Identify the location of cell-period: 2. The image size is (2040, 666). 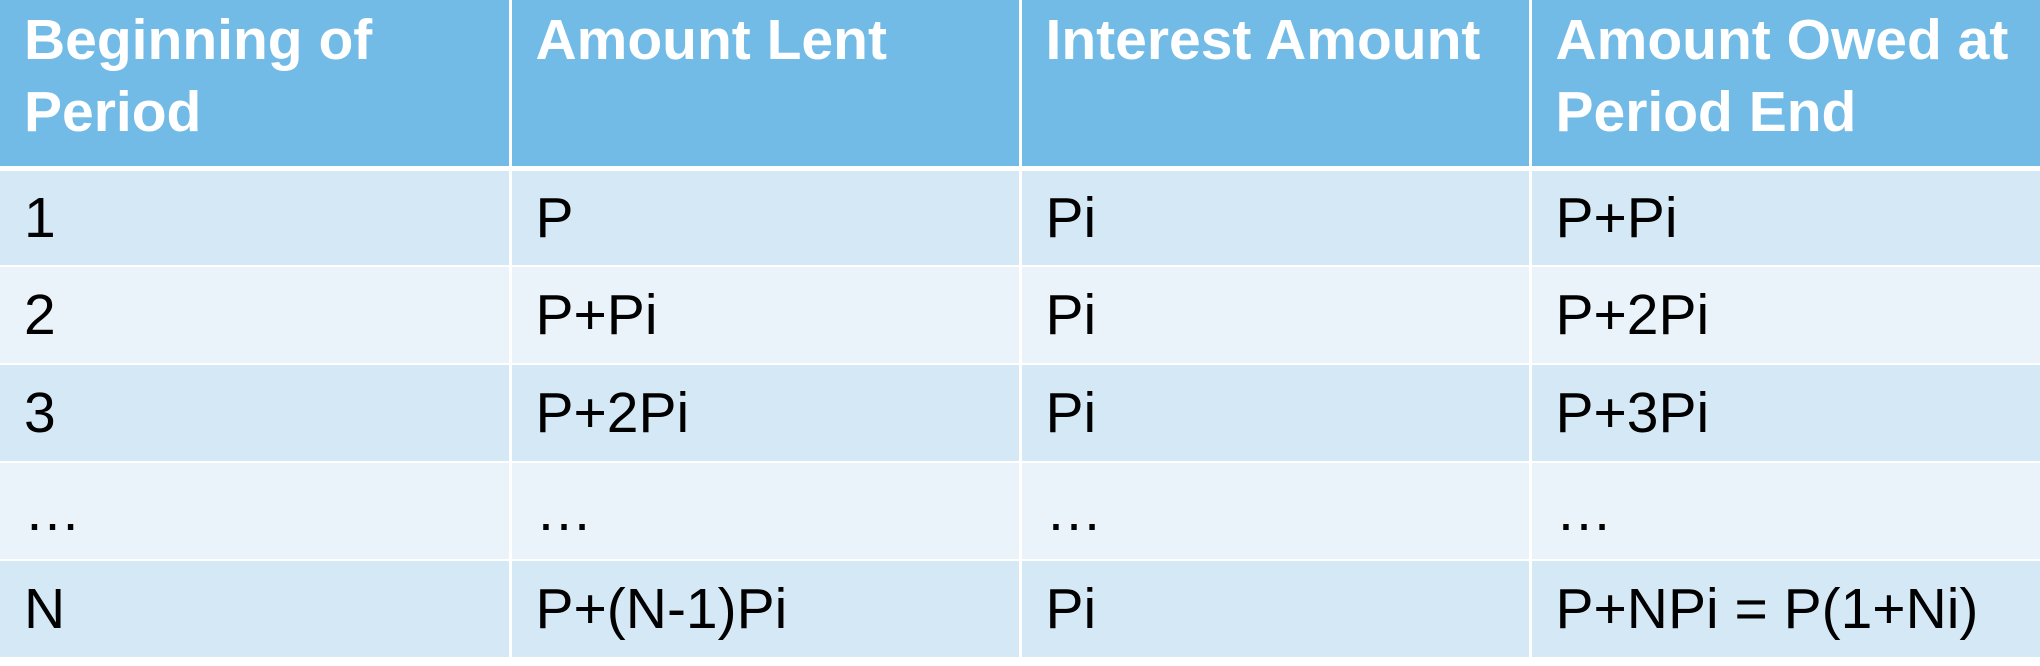
(256, 315).